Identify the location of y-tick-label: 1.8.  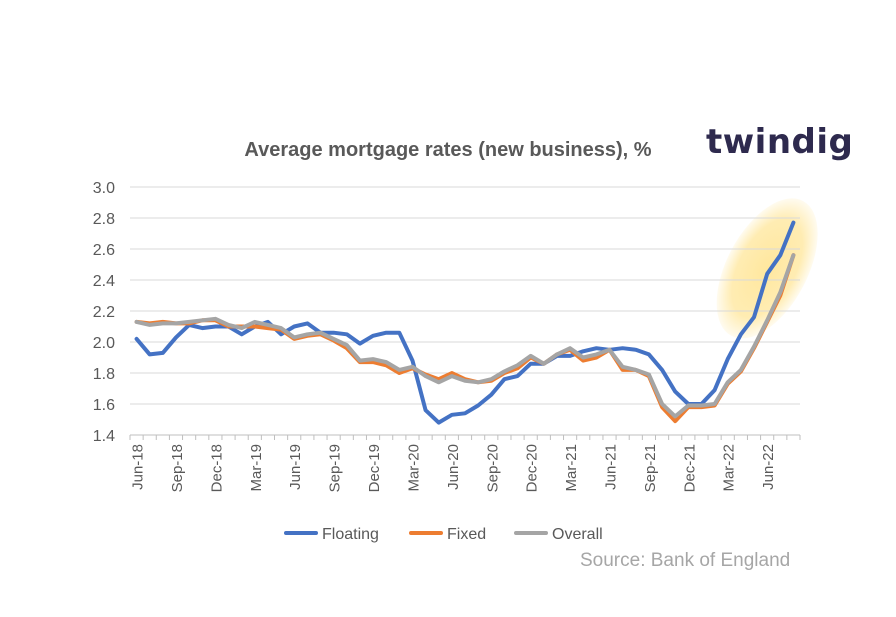
(104, 374).